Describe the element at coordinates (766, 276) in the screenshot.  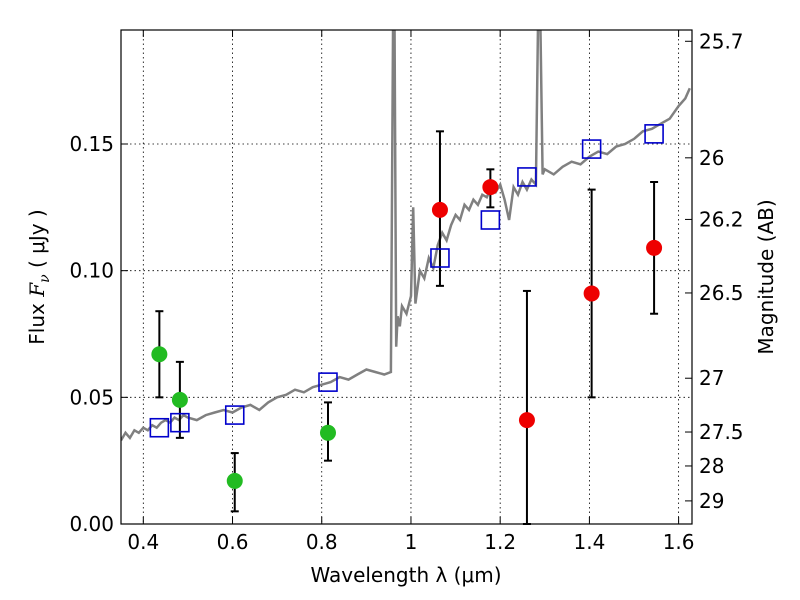
I see `y2-axis-title: Magnitude (AB)` at that location.